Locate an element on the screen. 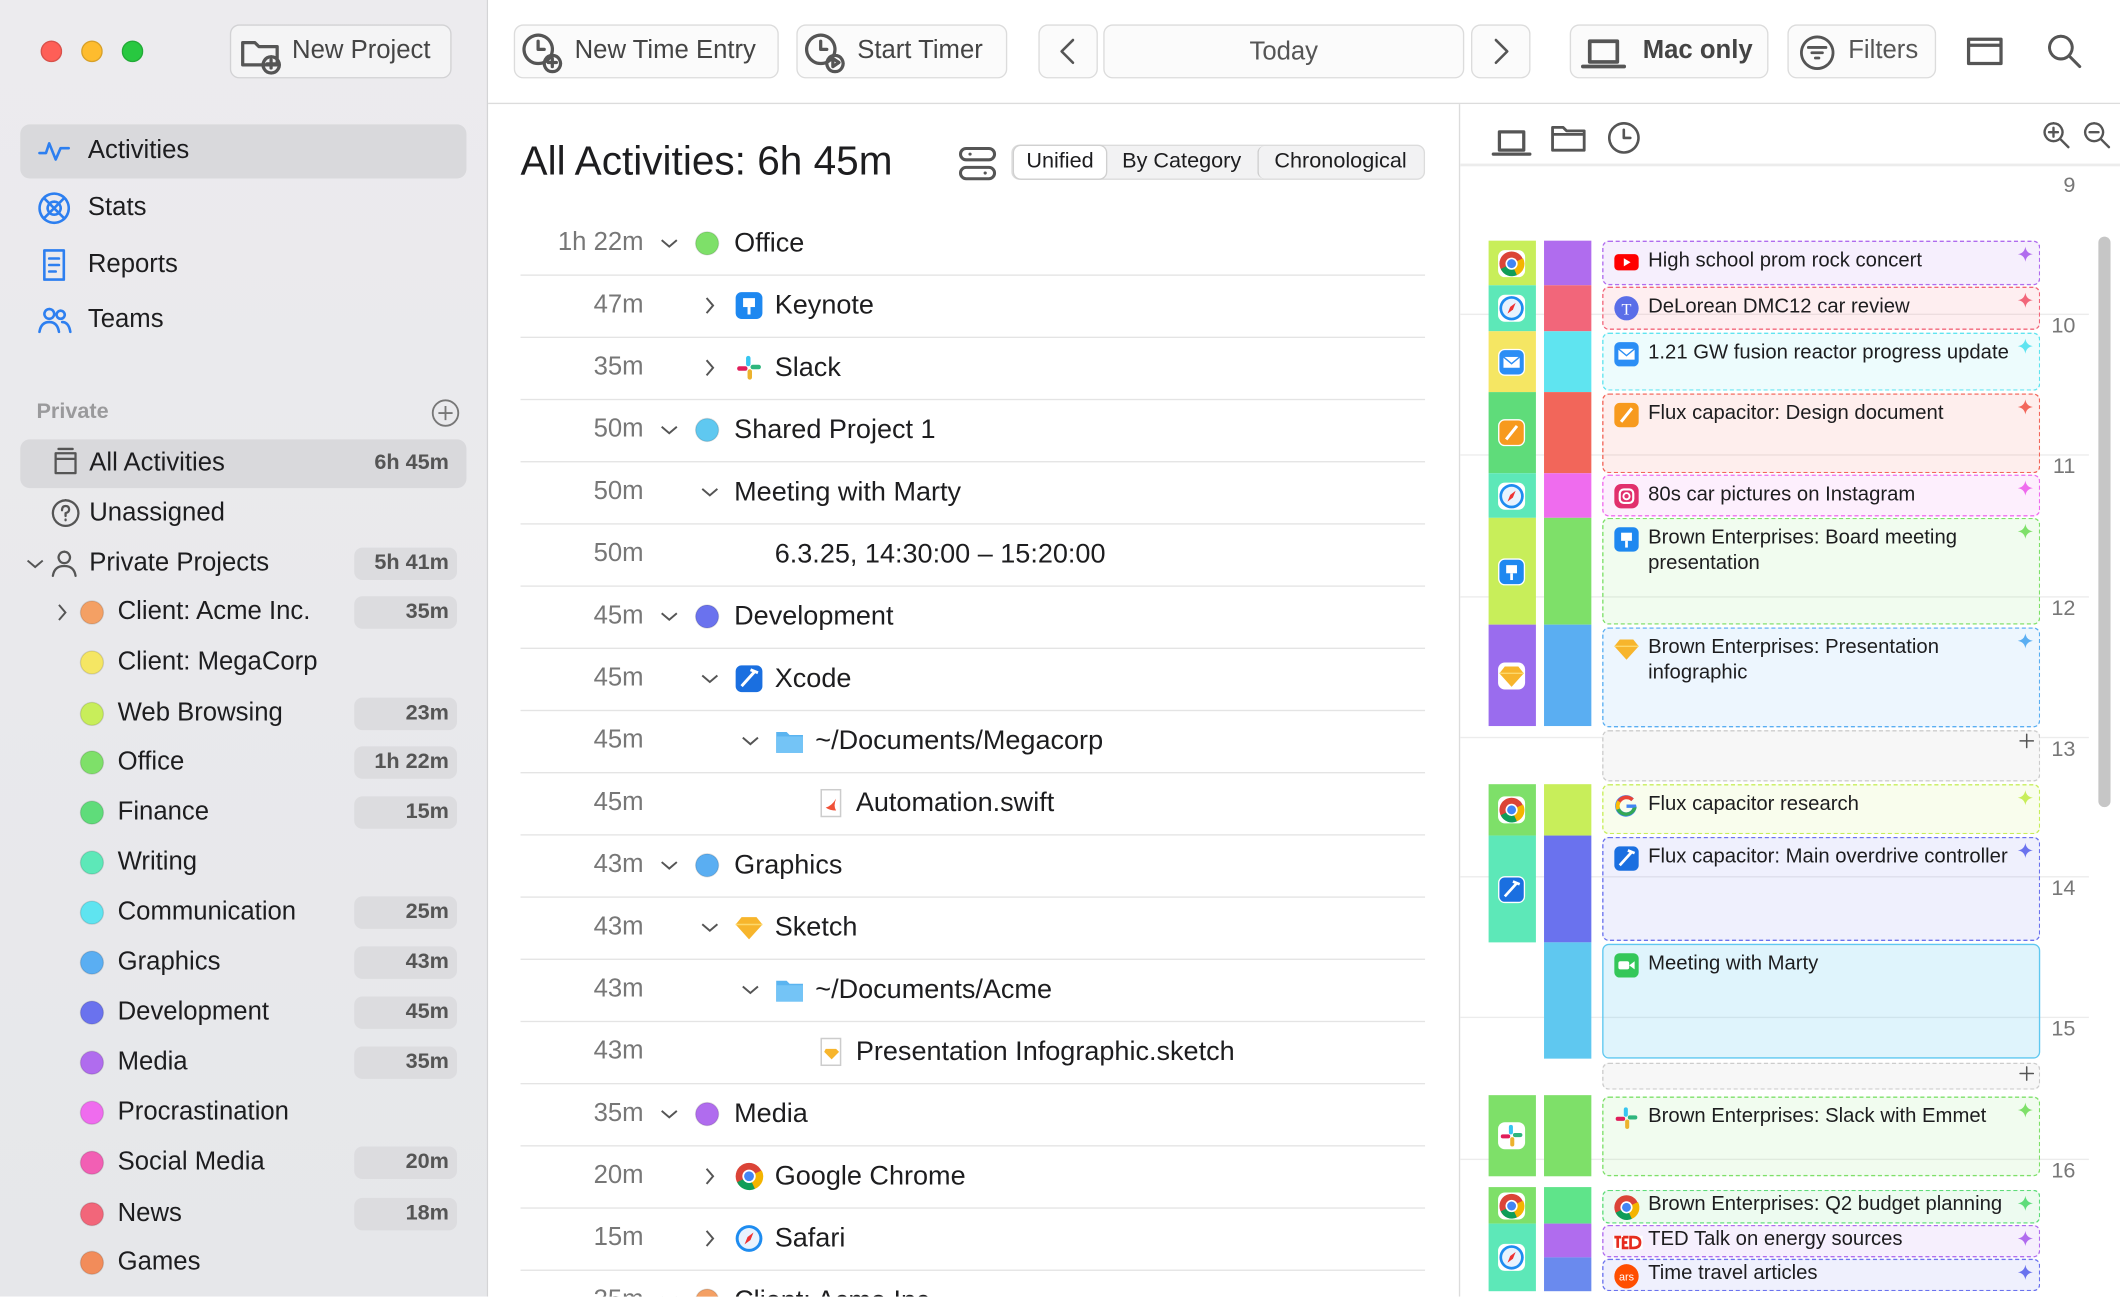  row-duration: 50m is located at coordinates (618, 429).